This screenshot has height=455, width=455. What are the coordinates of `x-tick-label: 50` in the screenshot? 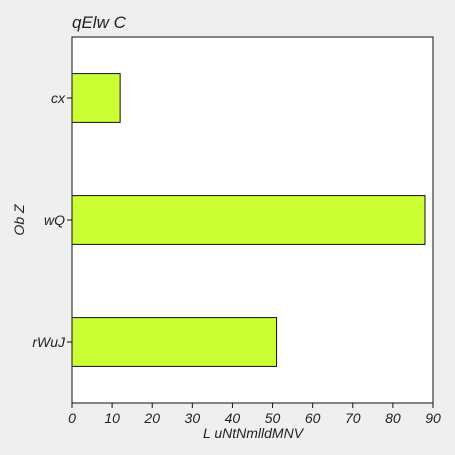 It's located at (273, 418).